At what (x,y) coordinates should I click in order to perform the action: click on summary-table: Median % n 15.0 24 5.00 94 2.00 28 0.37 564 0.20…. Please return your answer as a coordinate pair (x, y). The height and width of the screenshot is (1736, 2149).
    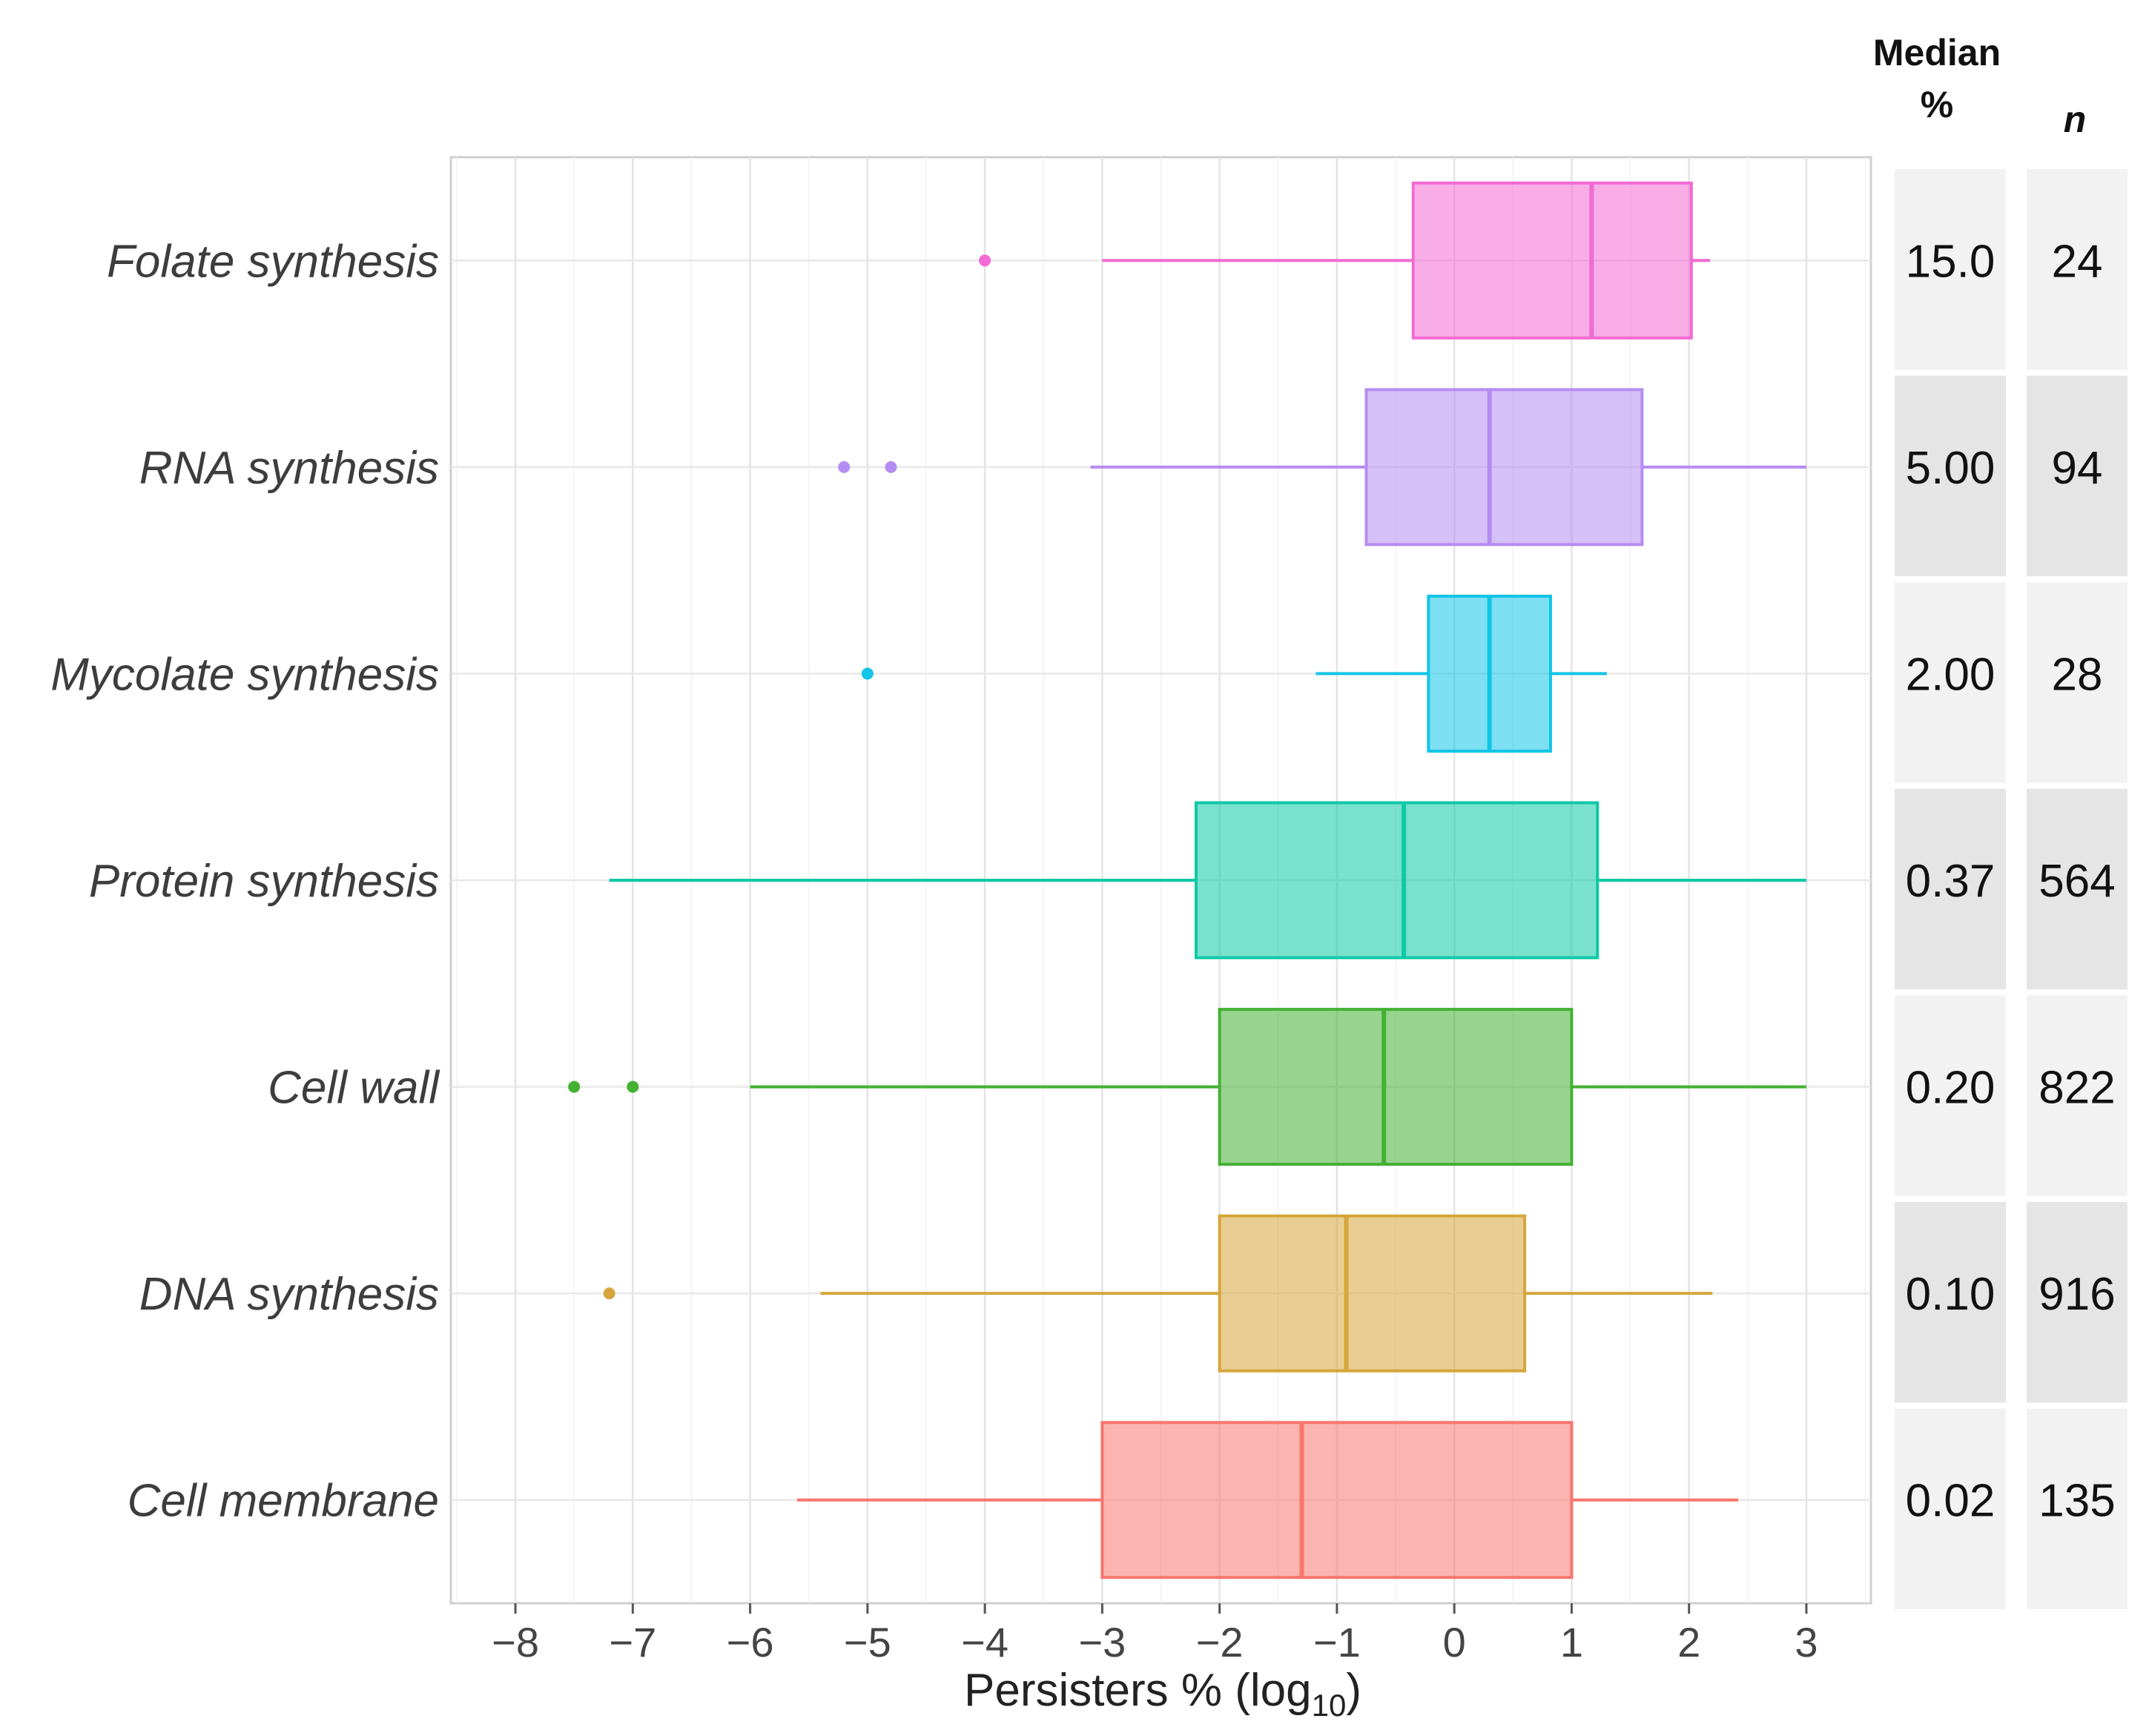
    Looking at the image, I should click on (2000, 821).